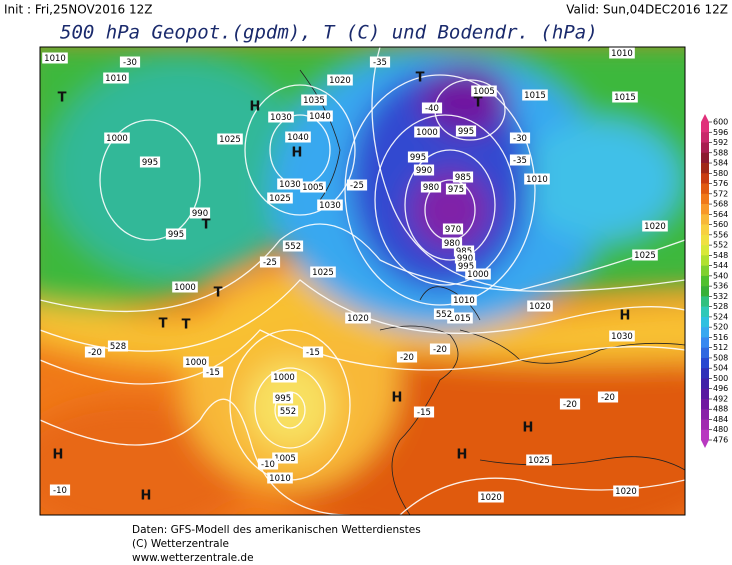 The width and height of the screenshot is (732, 565). I want to click on colorbar-label: 476, so click(720, 440).